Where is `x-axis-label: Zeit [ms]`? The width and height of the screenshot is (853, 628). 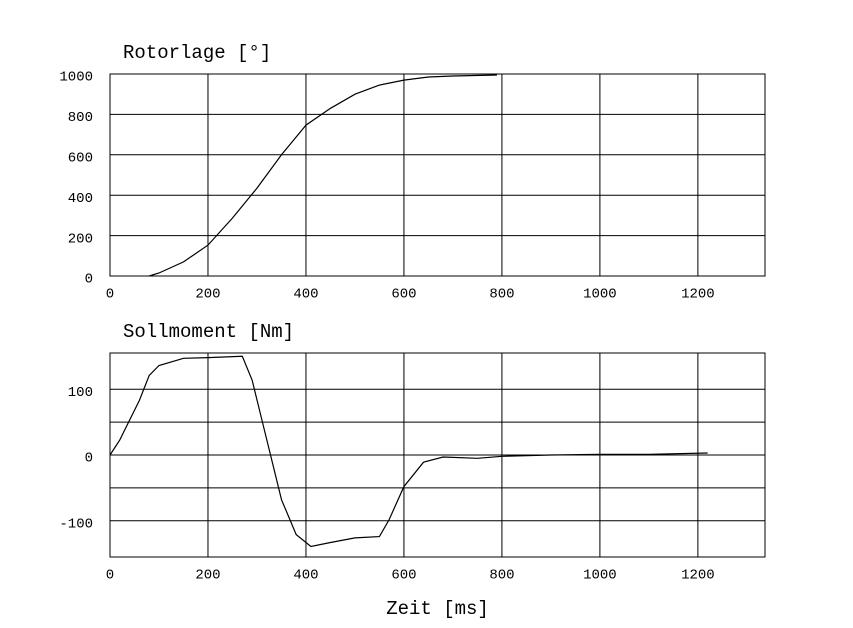
x-axis-label: Zeit [ms] is located at coordinates (437, 609).